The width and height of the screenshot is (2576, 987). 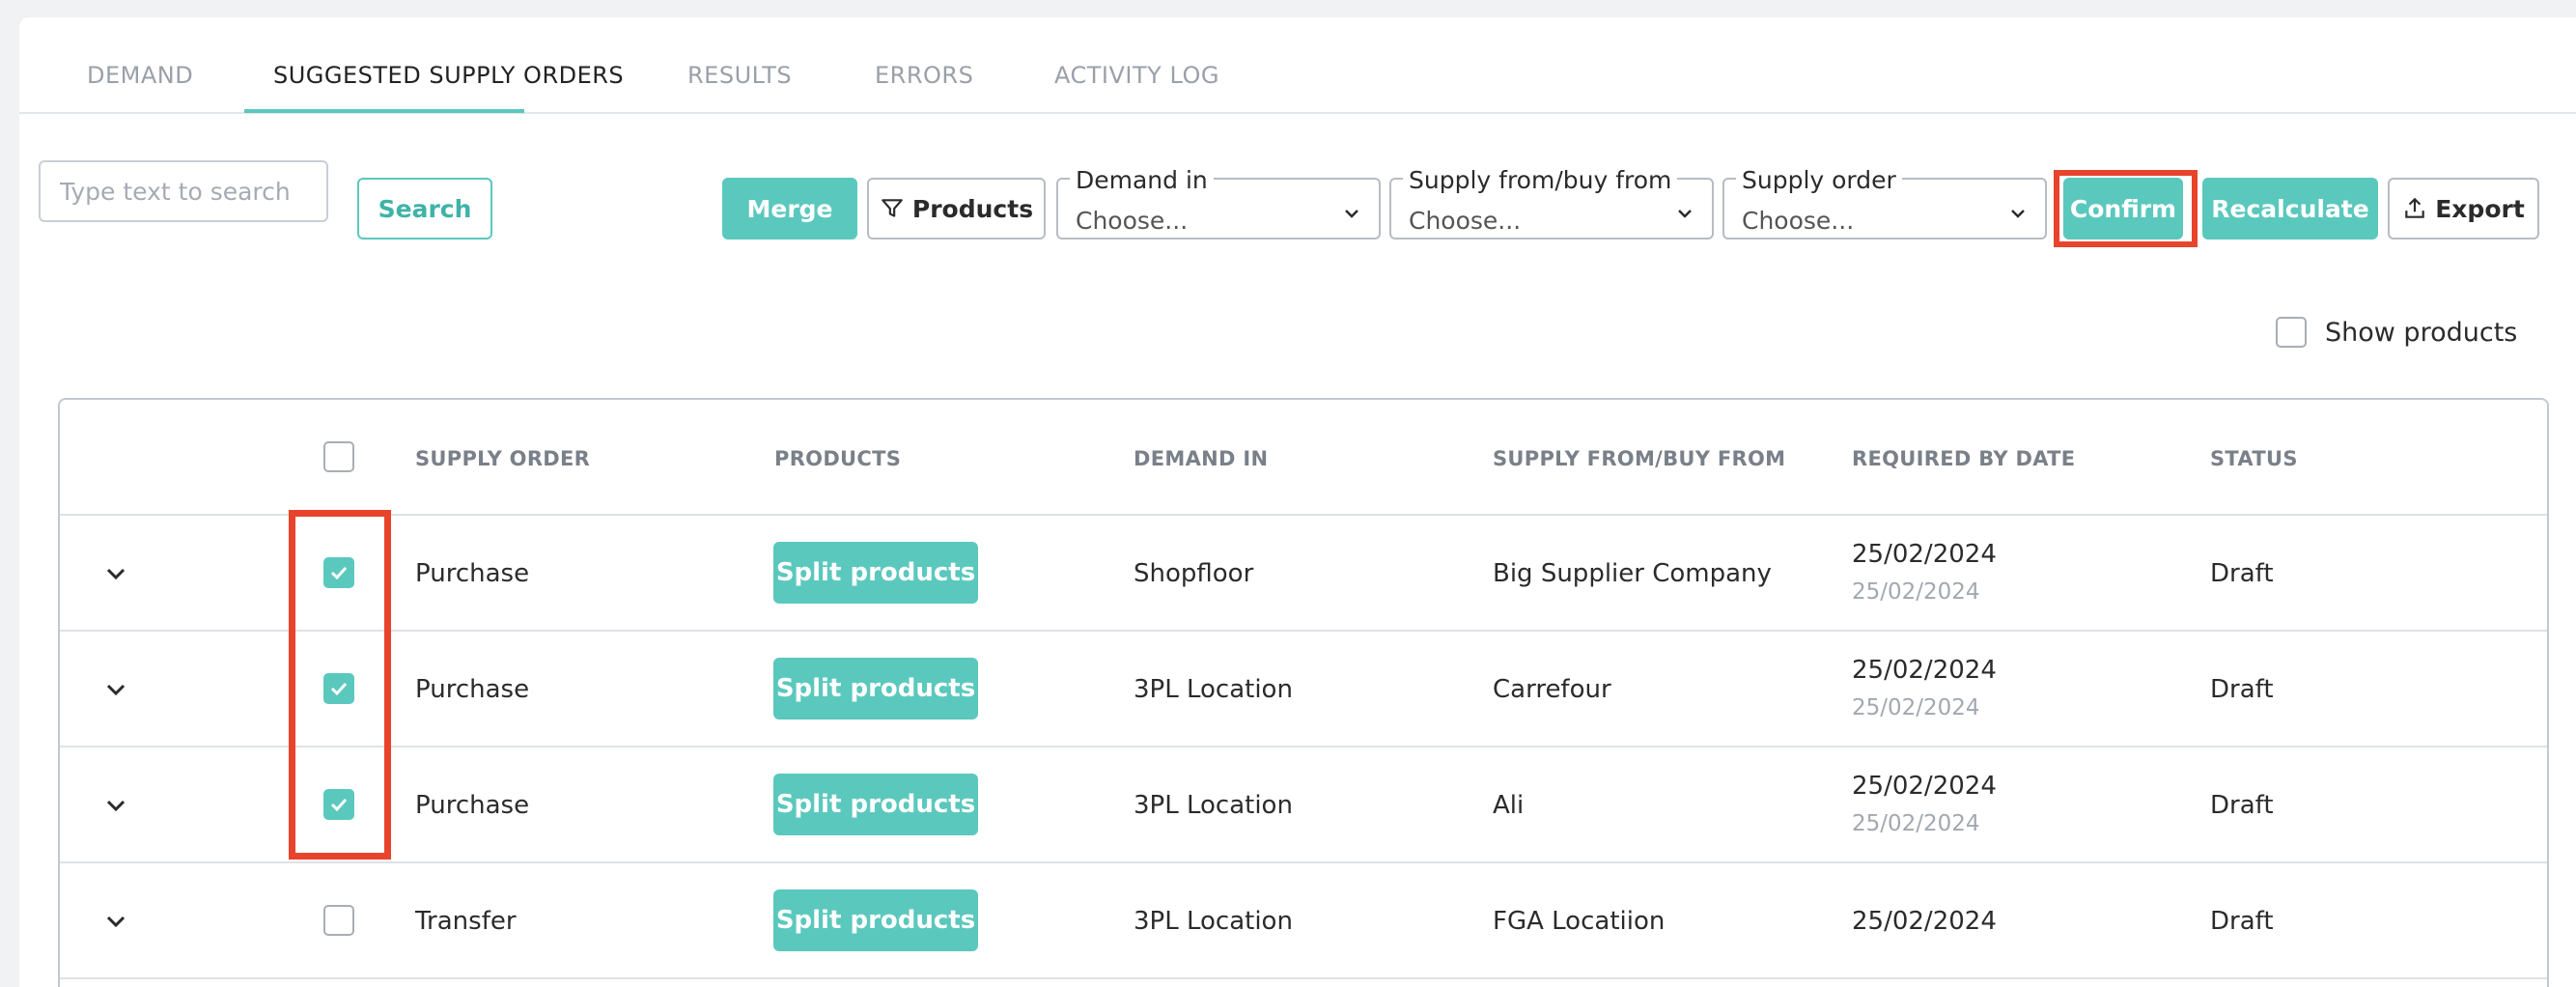 What do you see at coordinates (2415, 208) in the screenshot?
I see `upload-icon` at bounding box center [2415, 208].